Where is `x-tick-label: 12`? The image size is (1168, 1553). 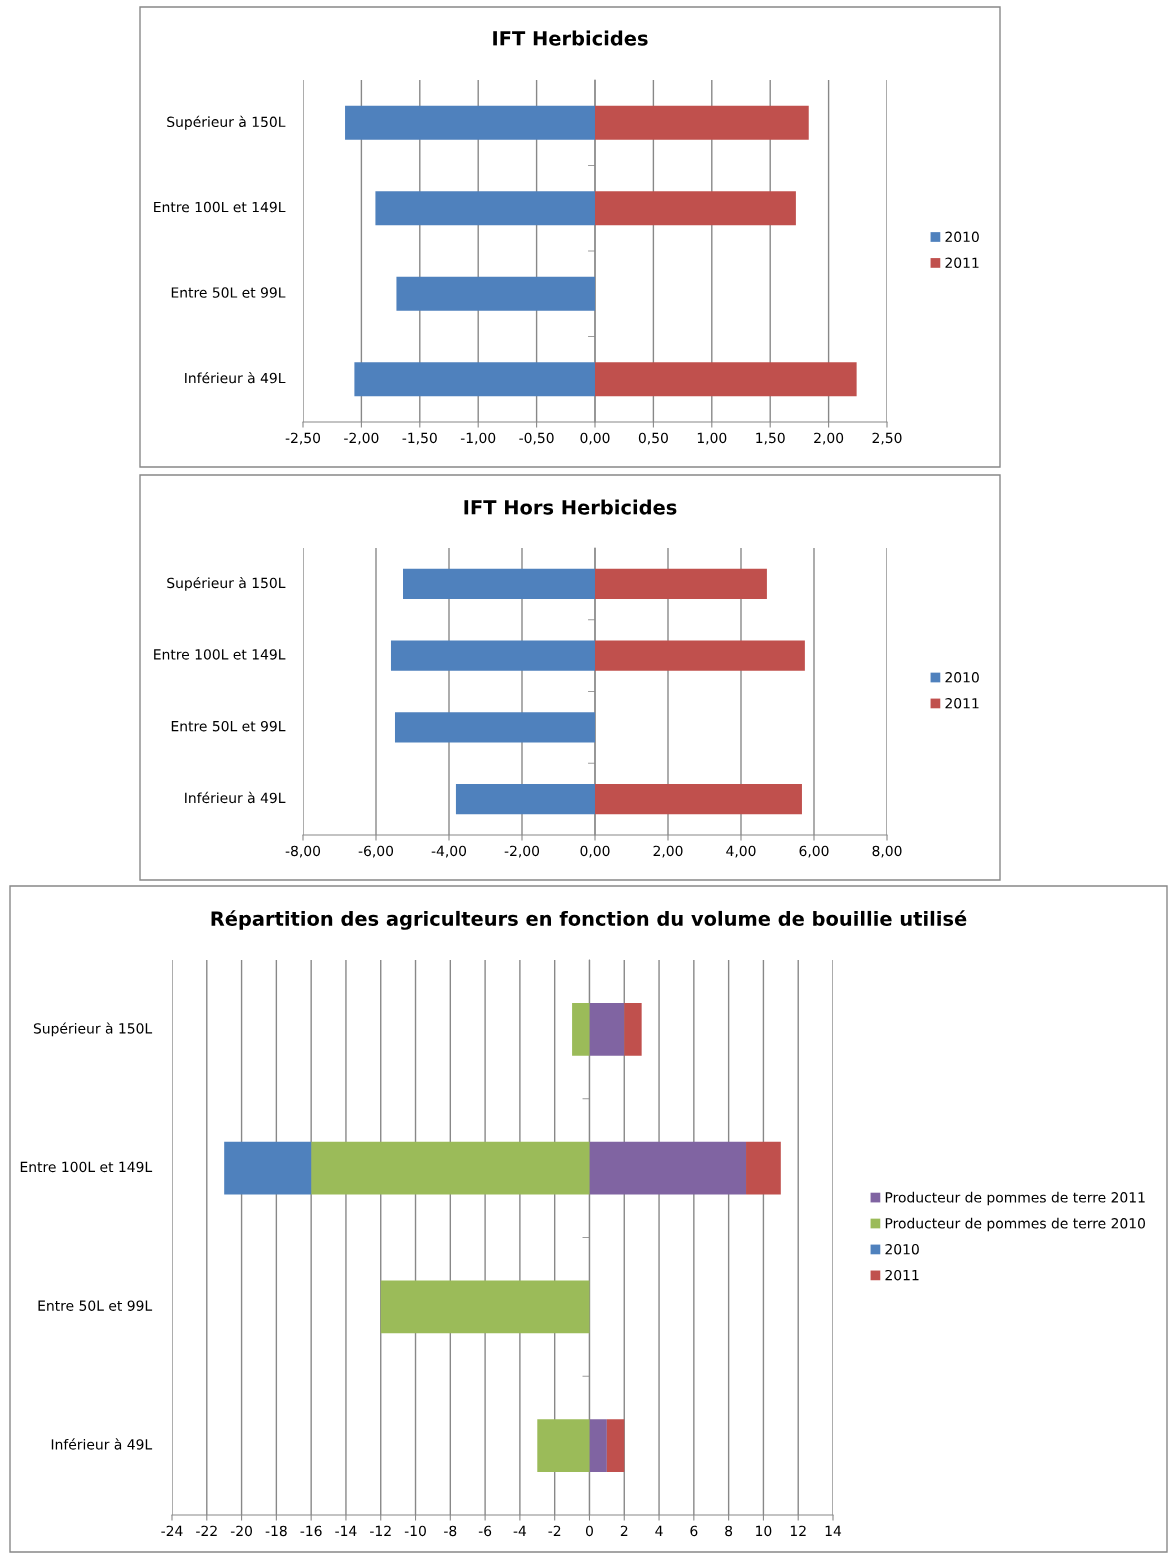 x-tick-label: 12 is located at coordinates (798, 1530).